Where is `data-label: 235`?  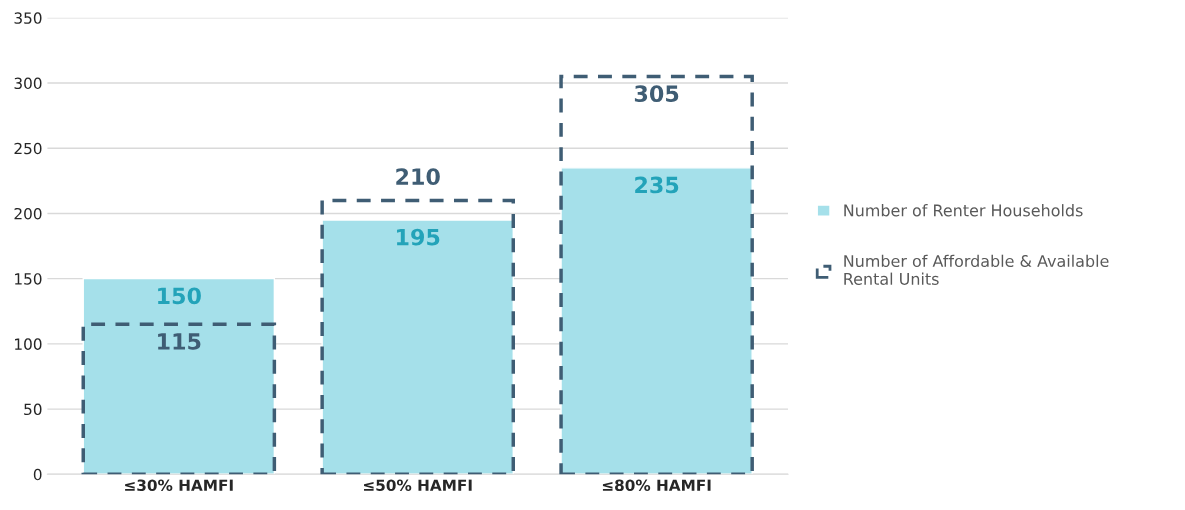 data-label: 235 is located at coordinates (657, 185).